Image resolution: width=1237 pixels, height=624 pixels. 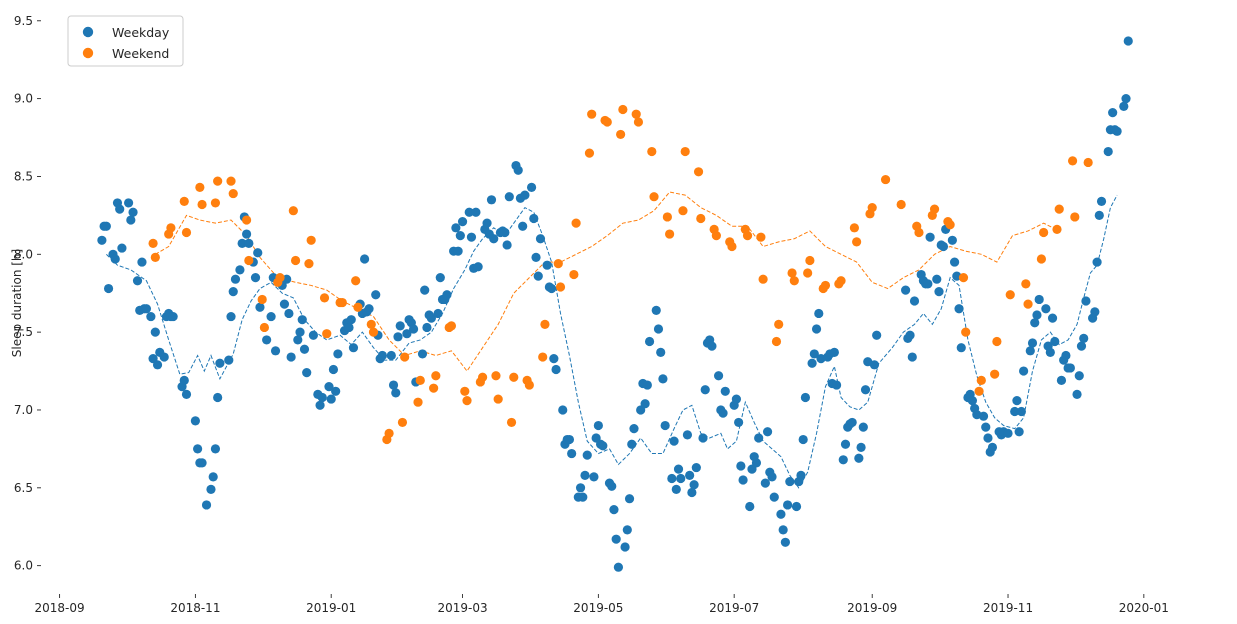 What do you see at coordinates (17, 303) in the screenshot?
I see `y-axis-label: Sleep duration [h]` at bounding box center [17, 303].